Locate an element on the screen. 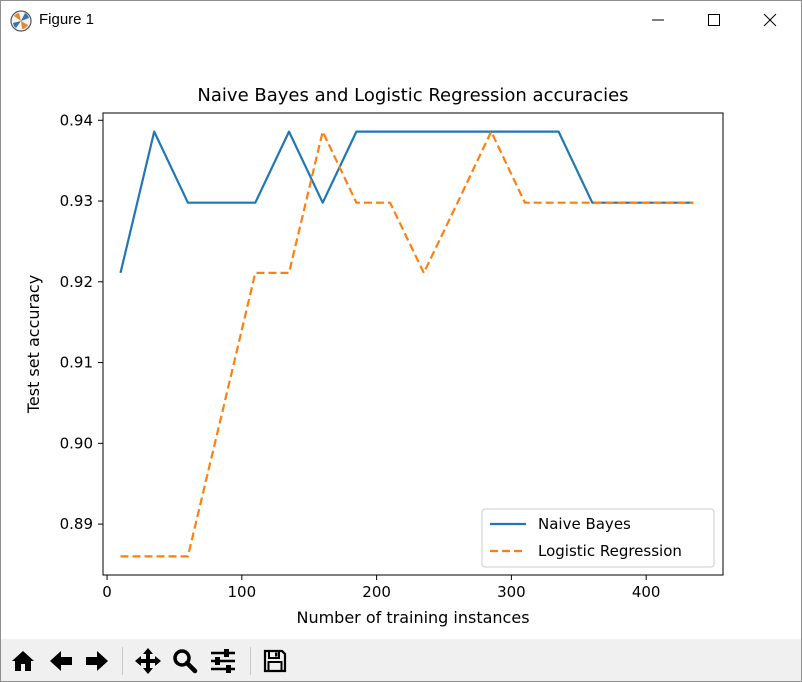  close-button is located at coordinates (771, 20).